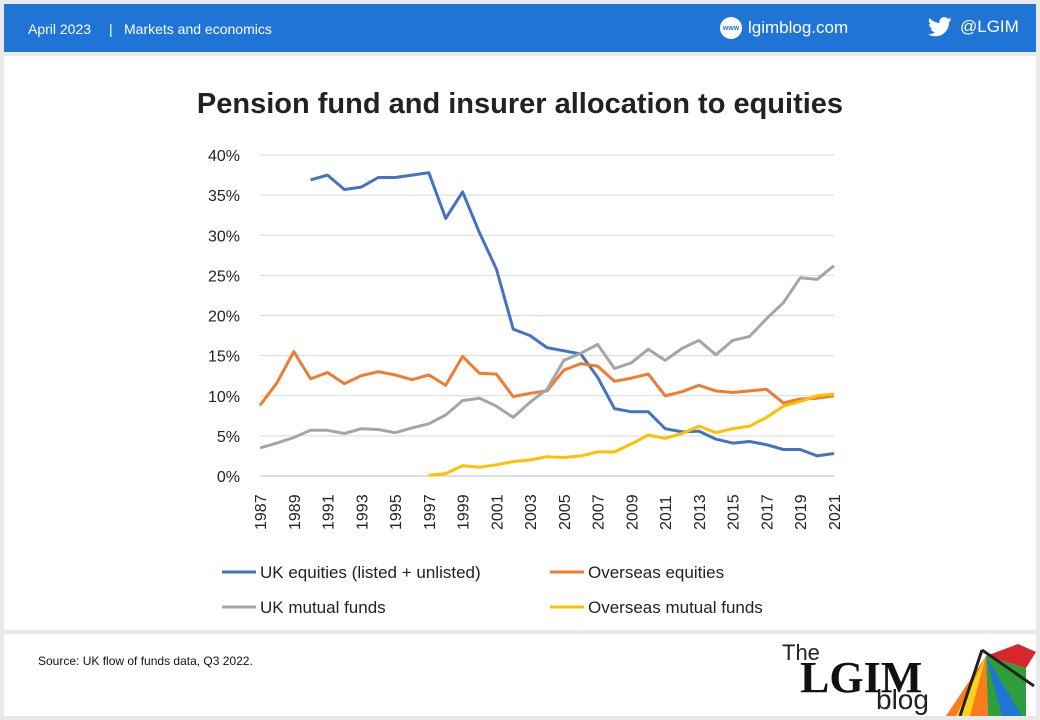  What do you see at coordinates (145, 661) in the screenshot?
I see `source-note: Source: UK flow of funds data, Q3 2022.` at bounding box center [145, 661].